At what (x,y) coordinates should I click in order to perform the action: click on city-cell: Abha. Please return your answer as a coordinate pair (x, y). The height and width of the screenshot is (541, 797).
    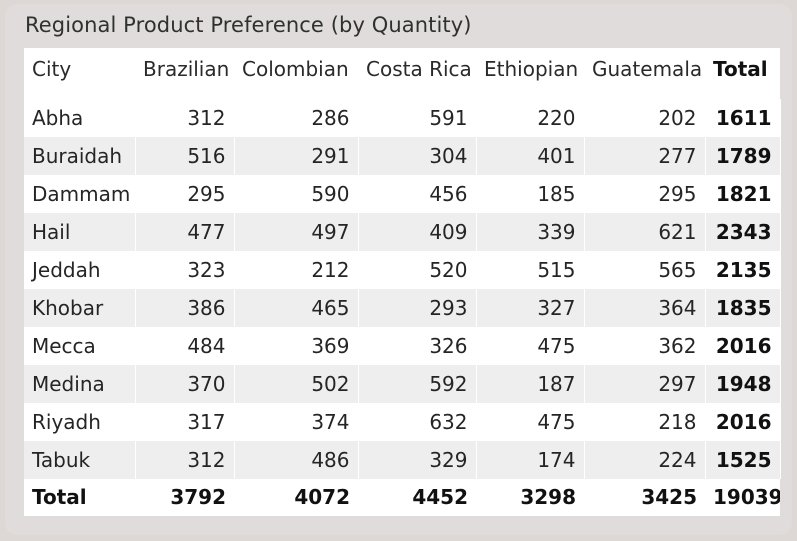
    Looking at the image, I should click on (80, 118).